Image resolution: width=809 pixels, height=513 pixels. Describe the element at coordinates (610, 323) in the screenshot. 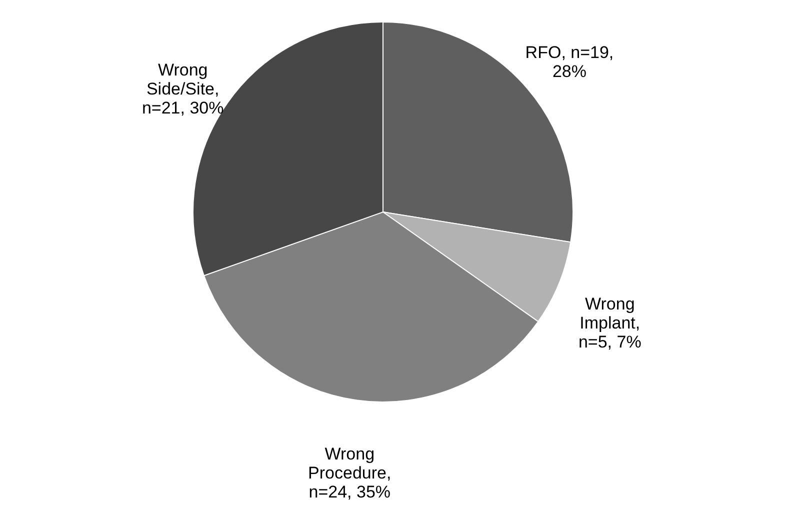

I see `slice-label: Wrong Implant, n=5, 7%` at that location.